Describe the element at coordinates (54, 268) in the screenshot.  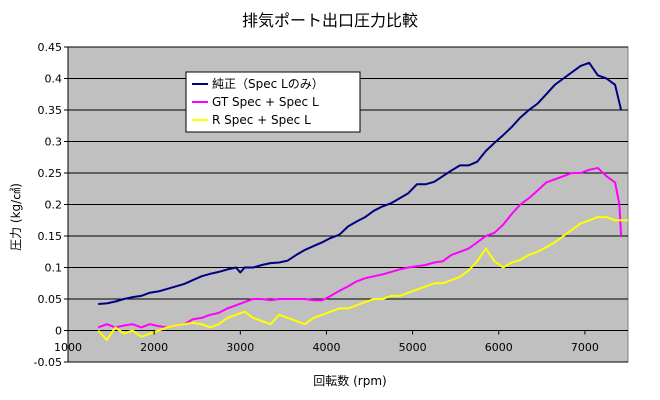
I see `y-tick-label: 0.1` at that location.